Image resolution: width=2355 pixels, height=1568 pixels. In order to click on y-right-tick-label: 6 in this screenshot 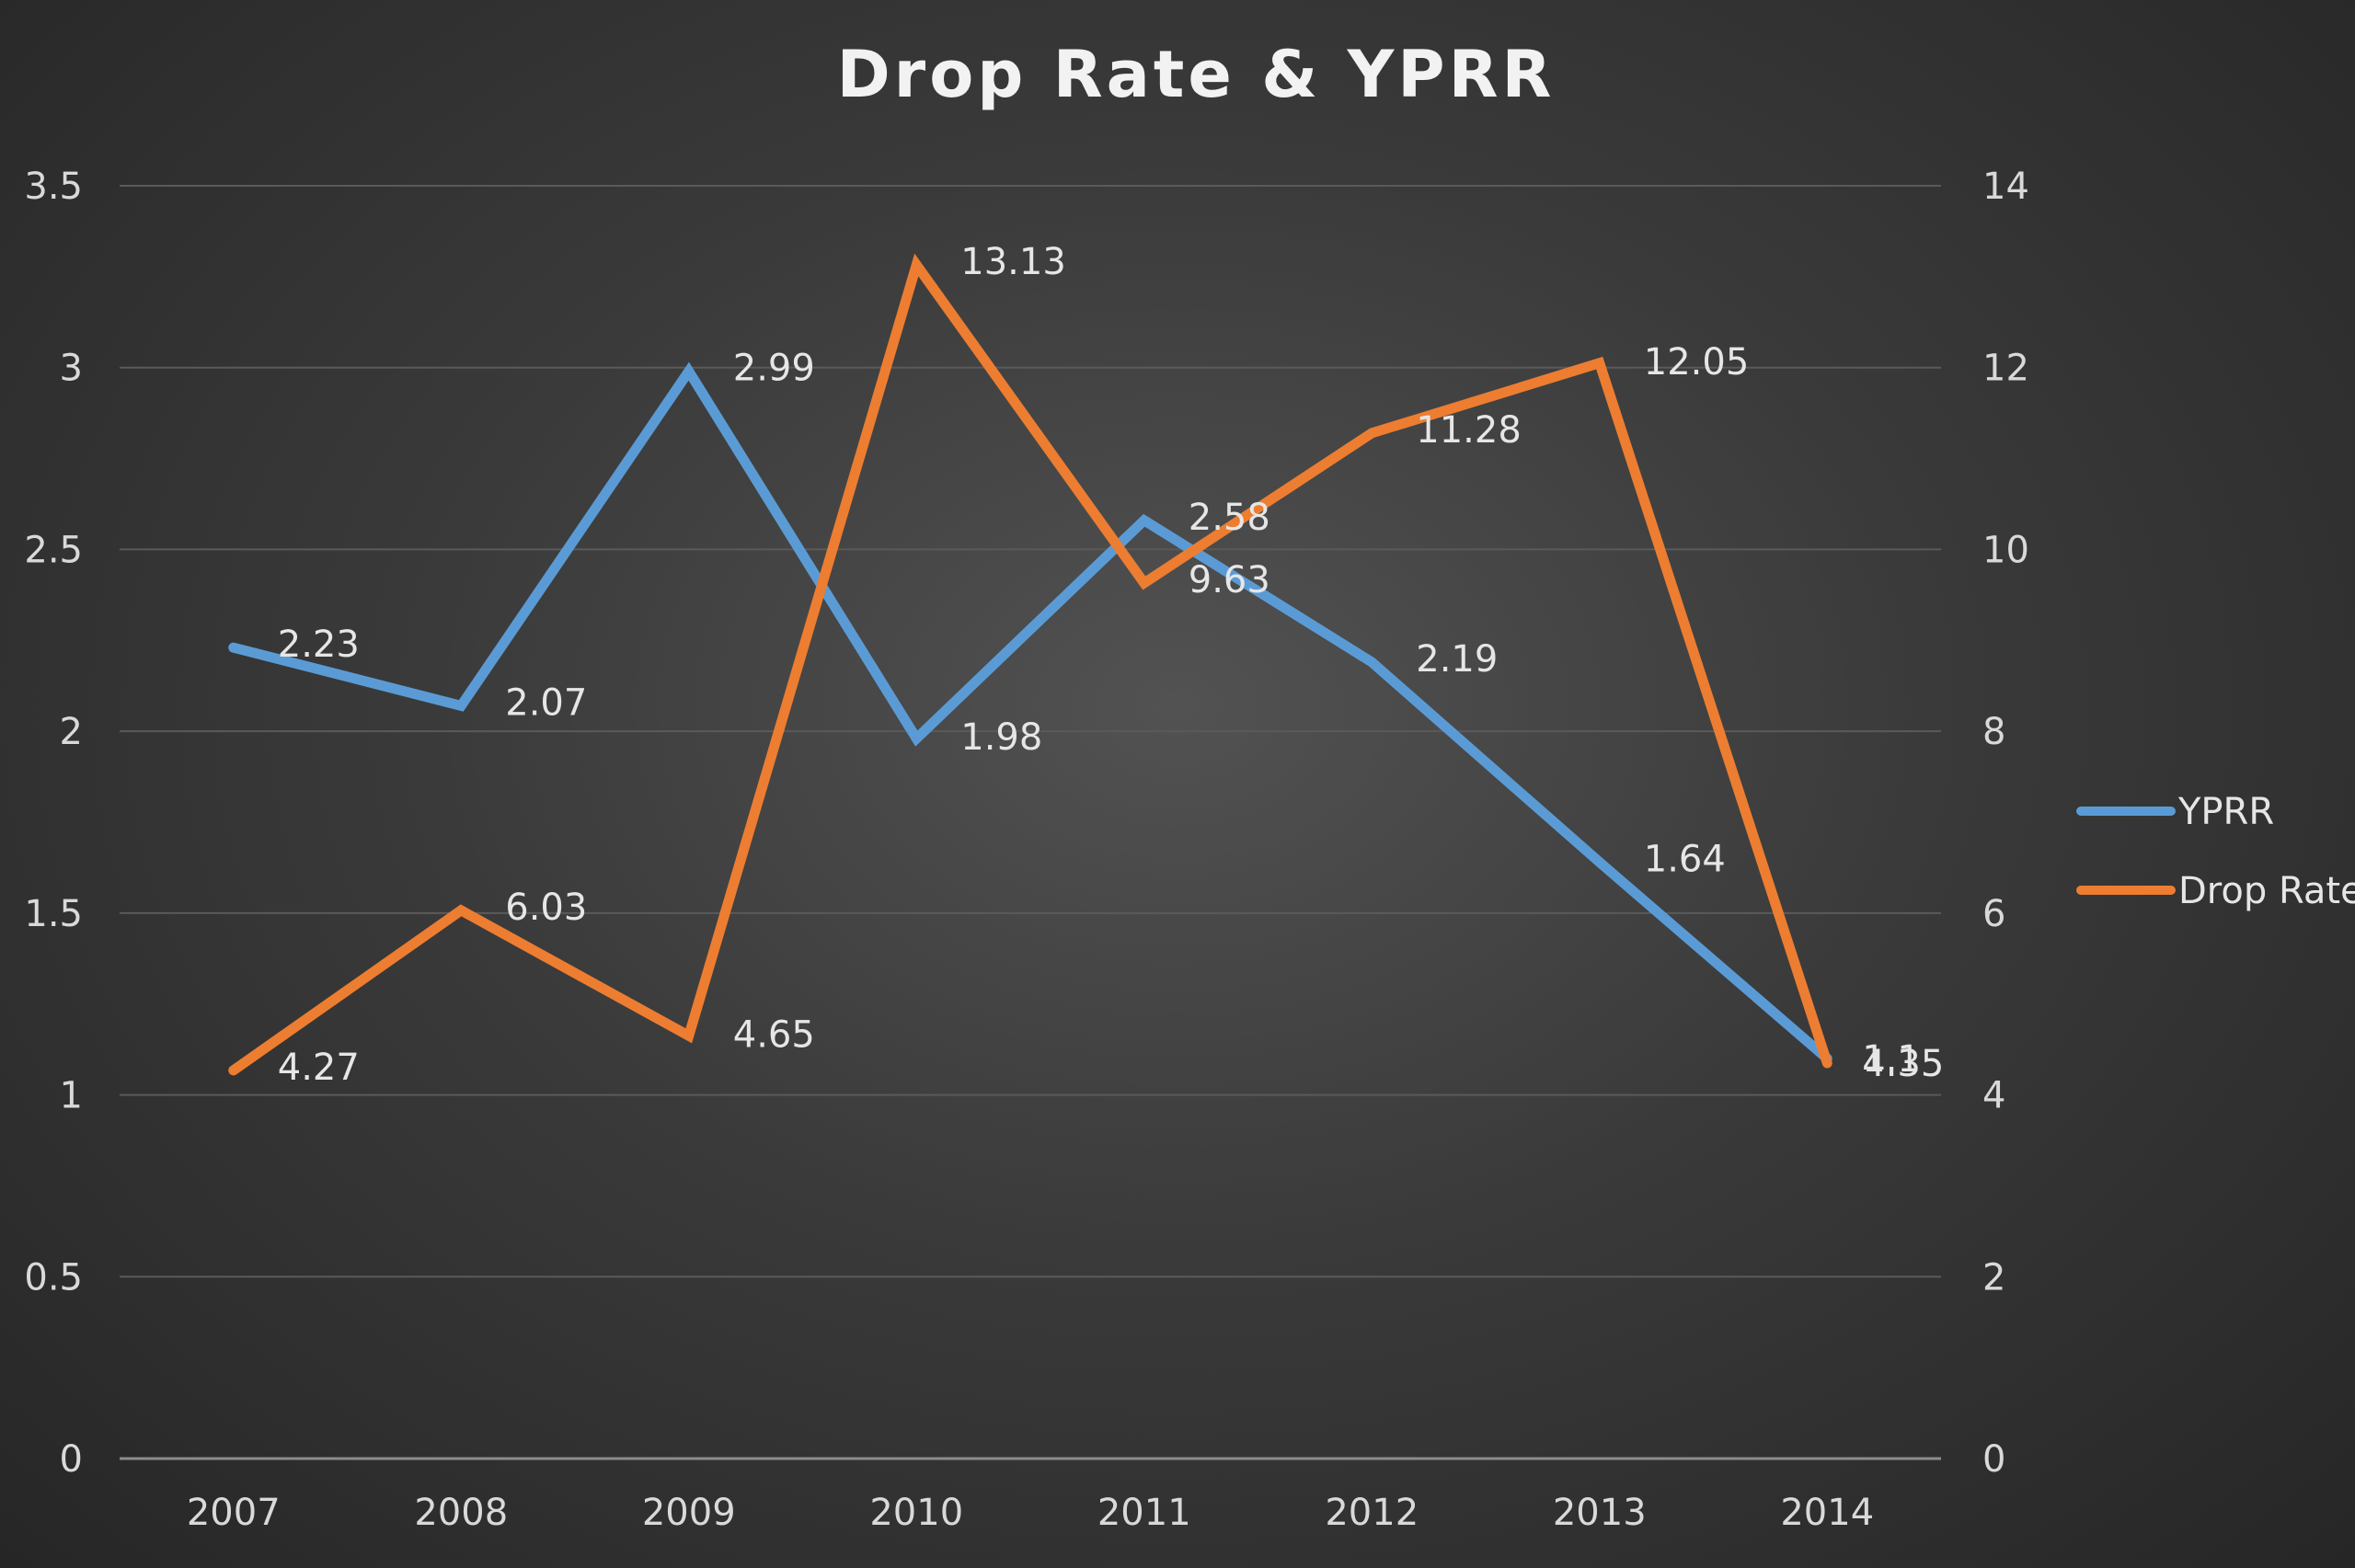, I will do `click(1993, 914)`.